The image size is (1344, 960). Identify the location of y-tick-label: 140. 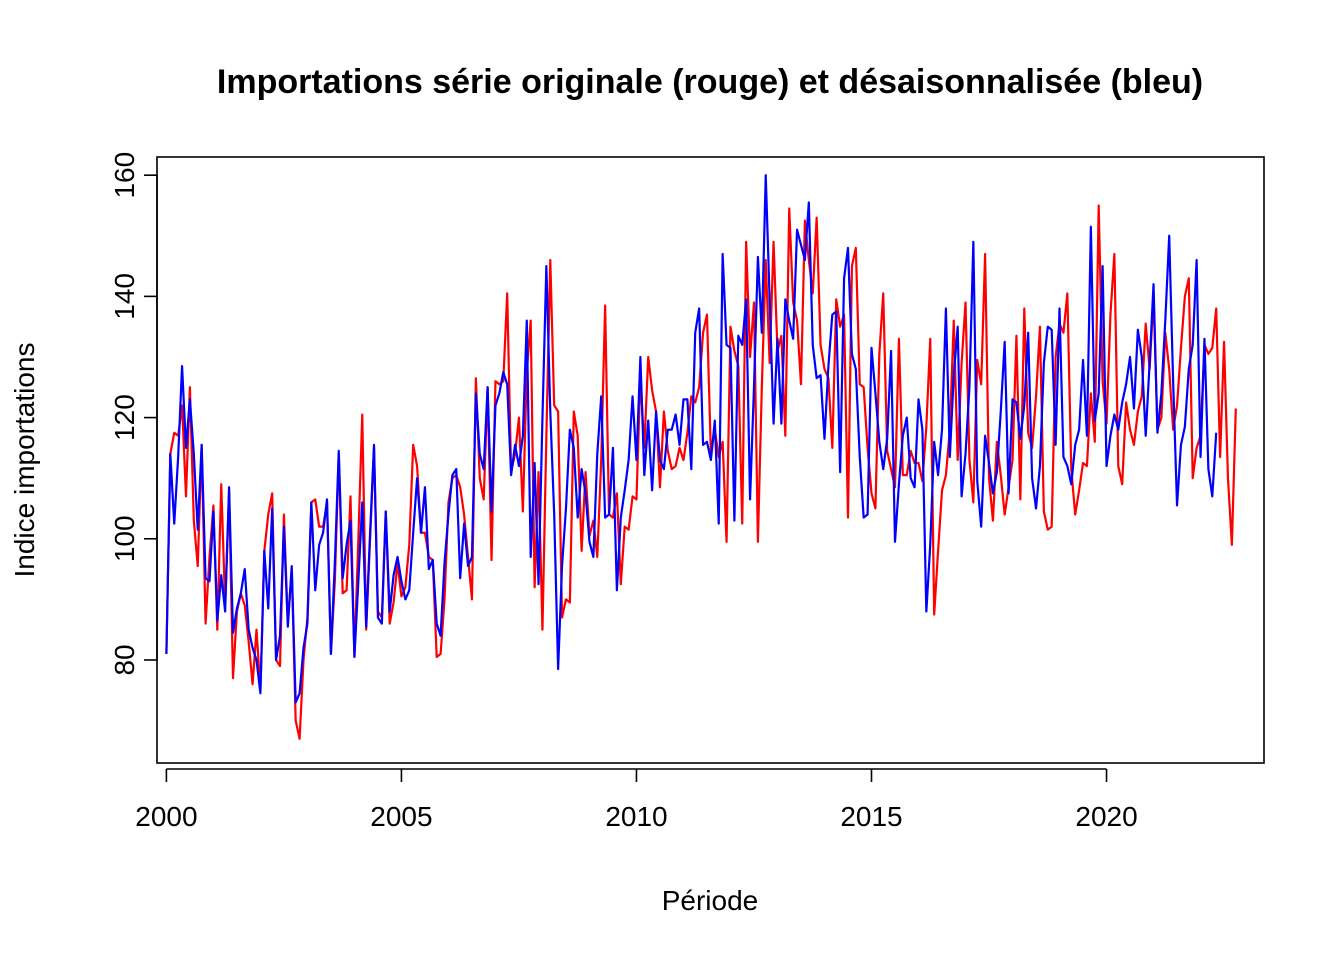
(124, 296).